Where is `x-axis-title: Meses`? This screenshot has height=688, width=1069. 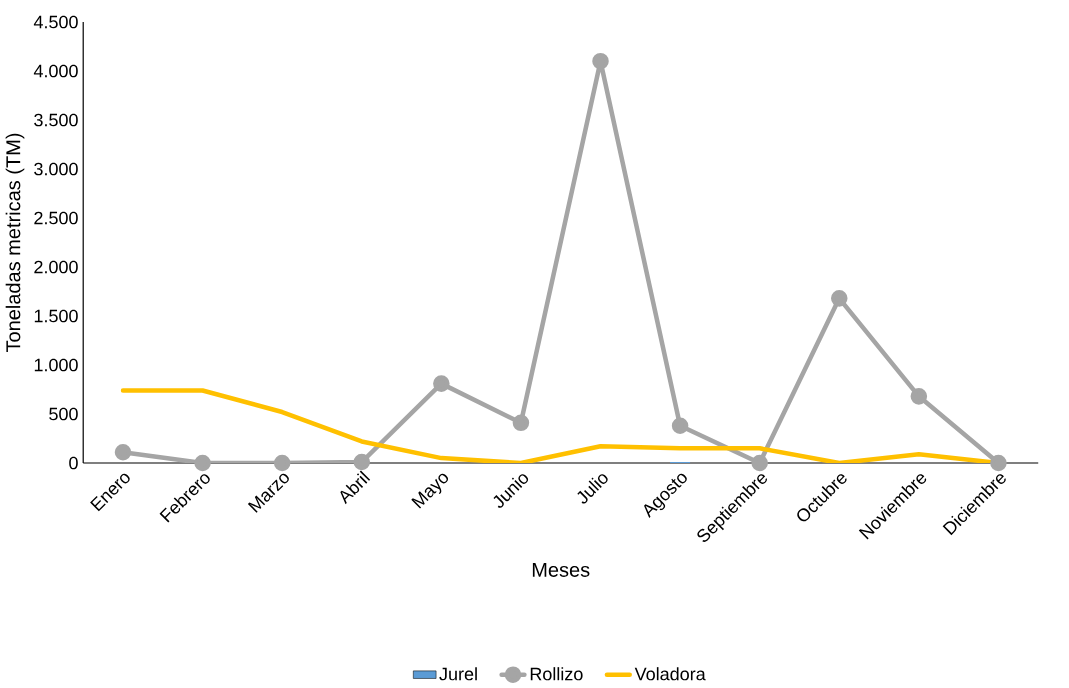
x-axis-title: Meses is located at coordinates (561, 570).